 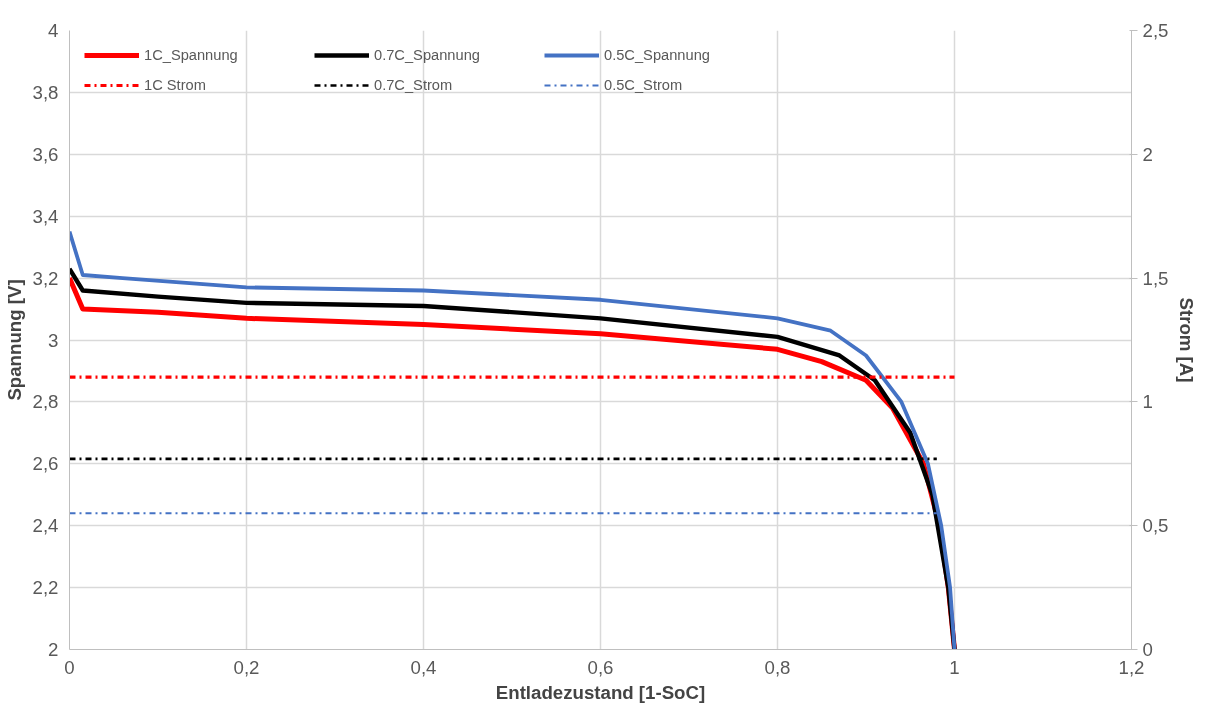 I want to click on y2-axis-title: Strom [A], so click(x=1187, y=340).